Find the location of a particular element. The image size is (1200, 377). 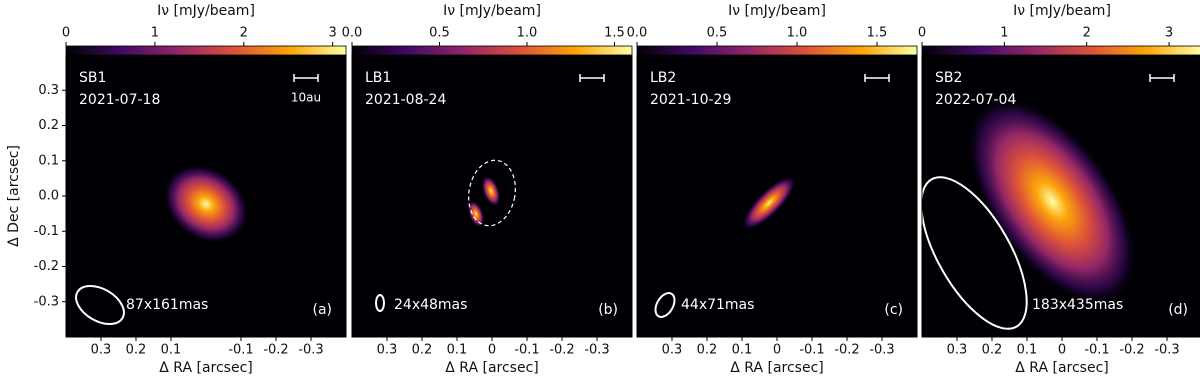

y-tick-label: -0.1 is located at coordinates (46, 231).